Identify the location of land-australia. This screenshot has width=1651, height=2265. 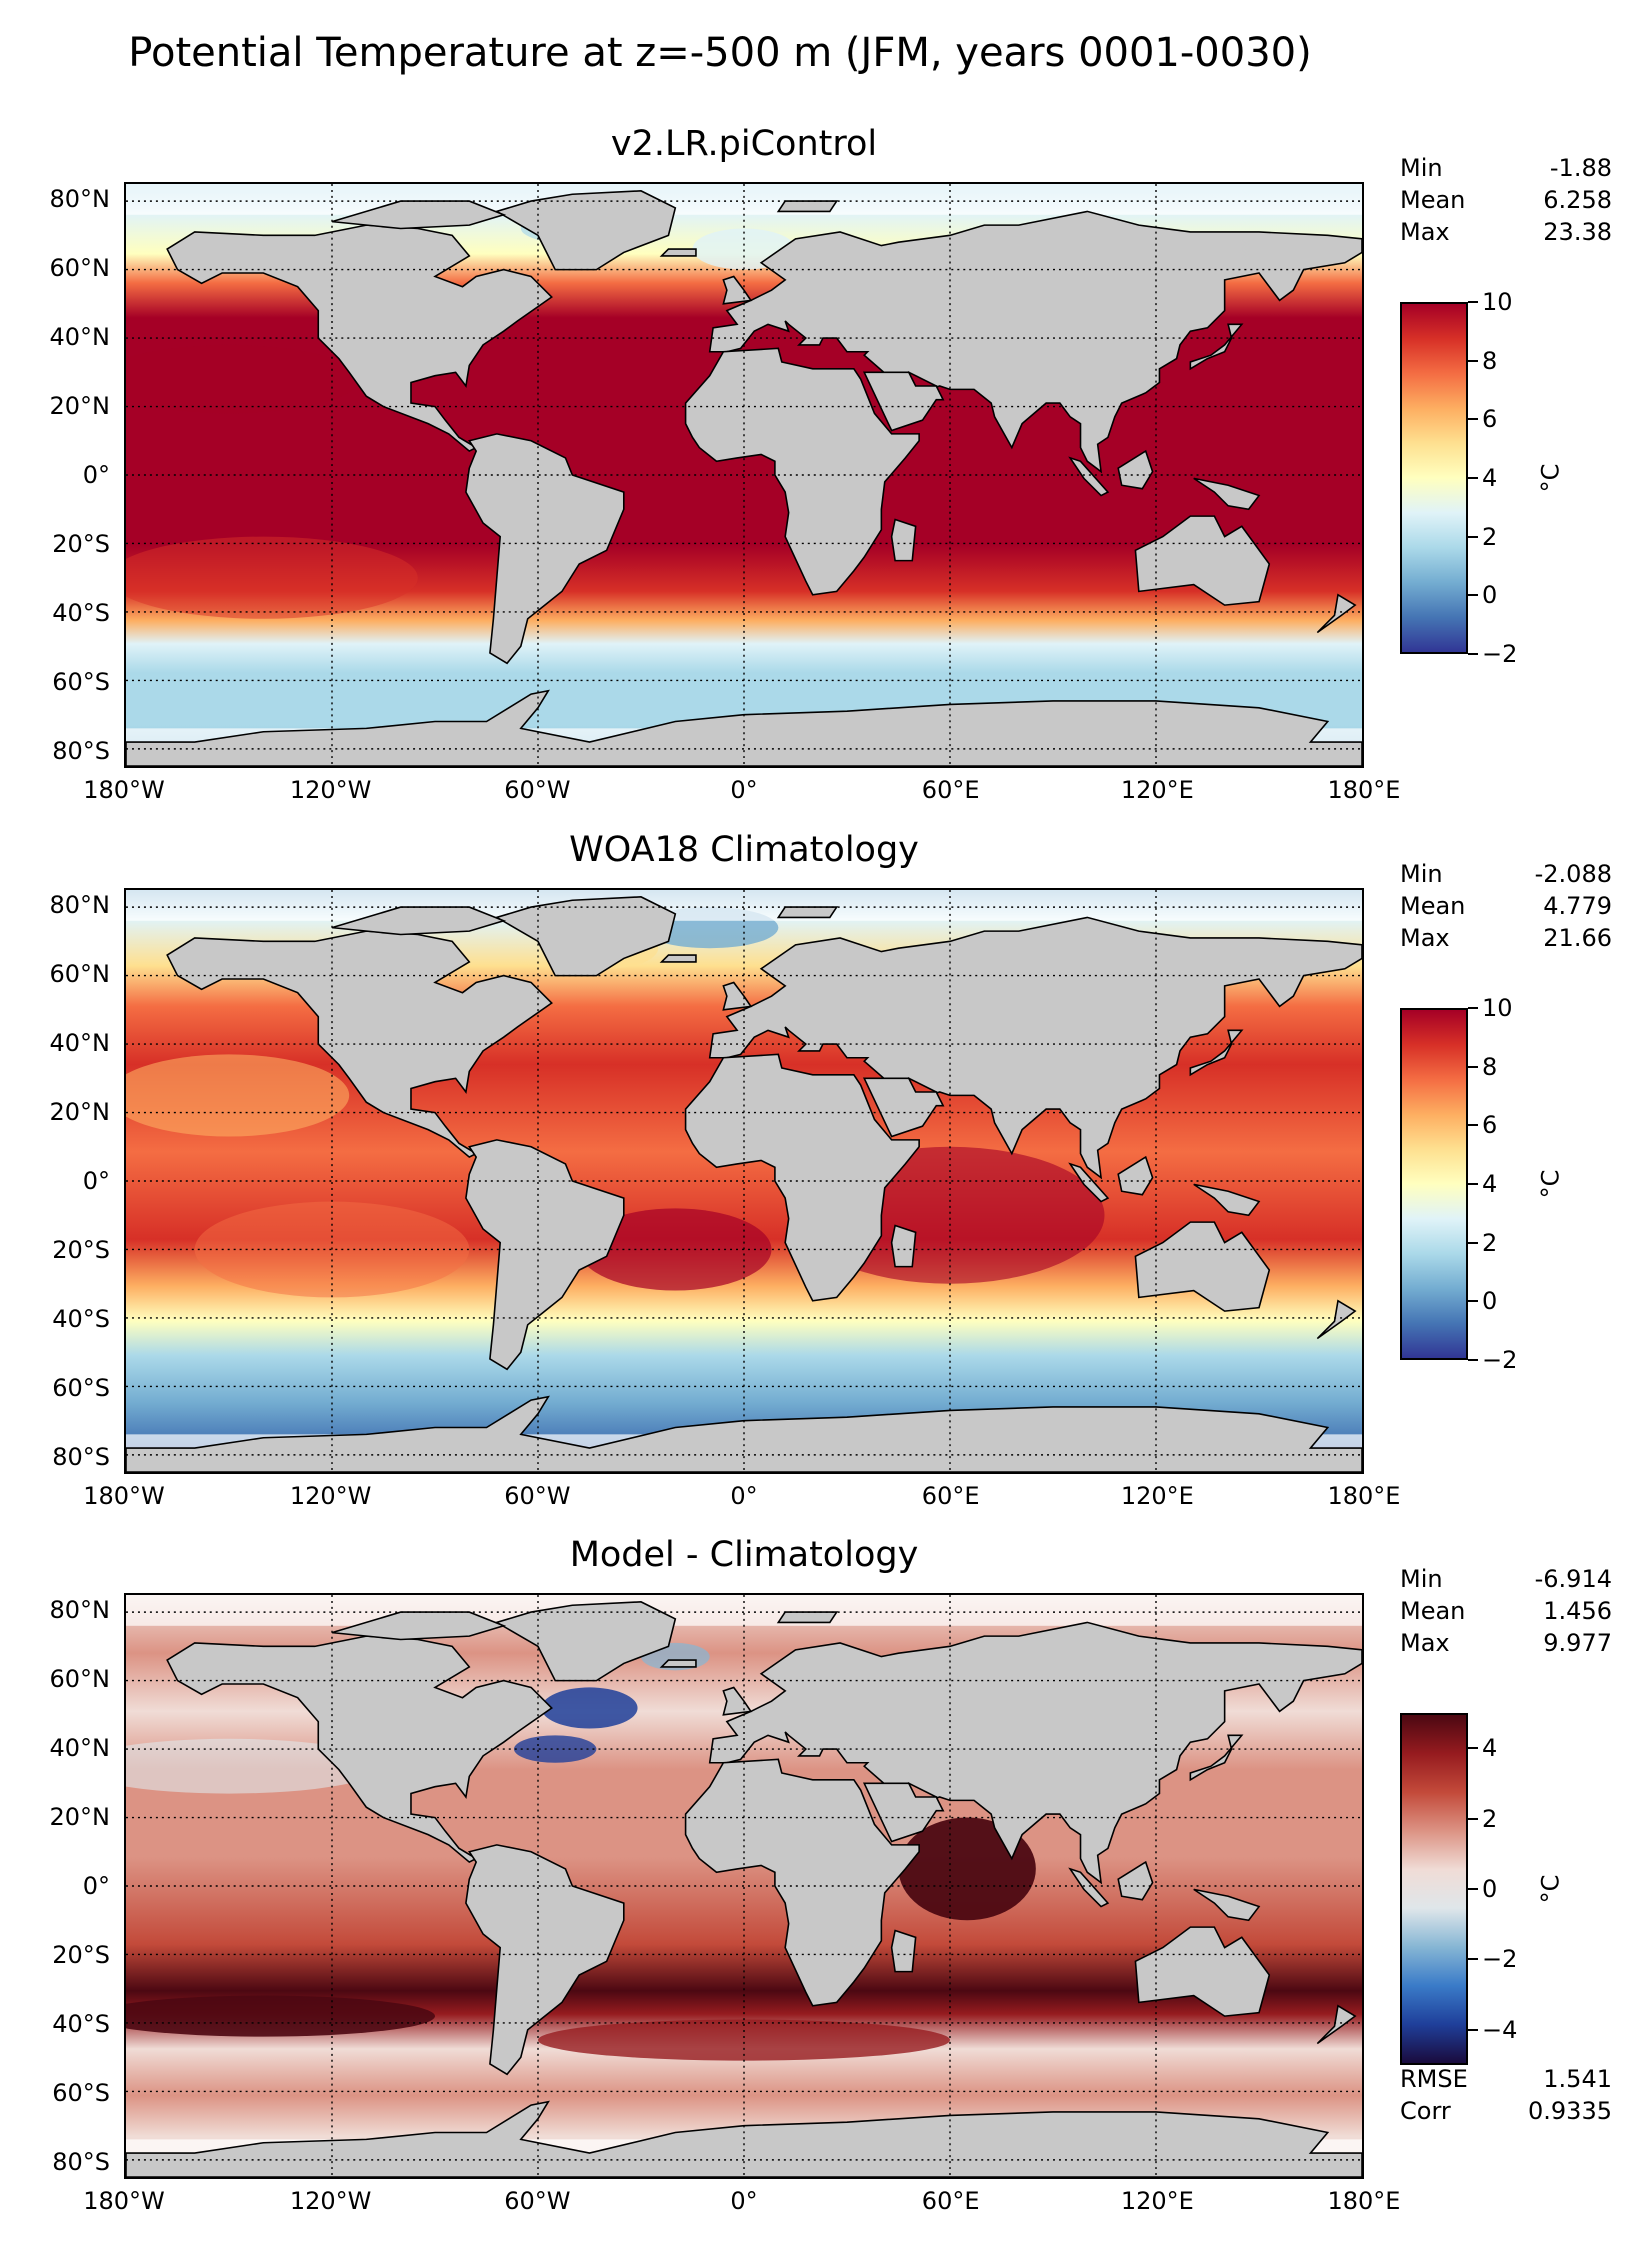
(1202, 1266).